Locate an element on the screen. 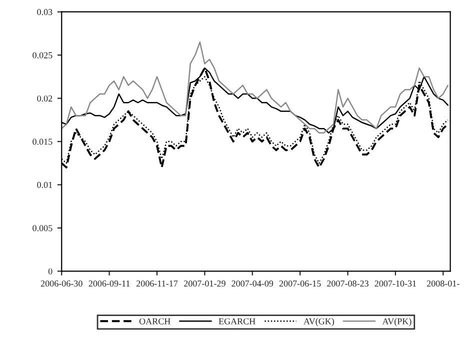 This screenshot has height=339, width=474. x-tick-label: 2006-06-30 is located at coordinates (61, 283).